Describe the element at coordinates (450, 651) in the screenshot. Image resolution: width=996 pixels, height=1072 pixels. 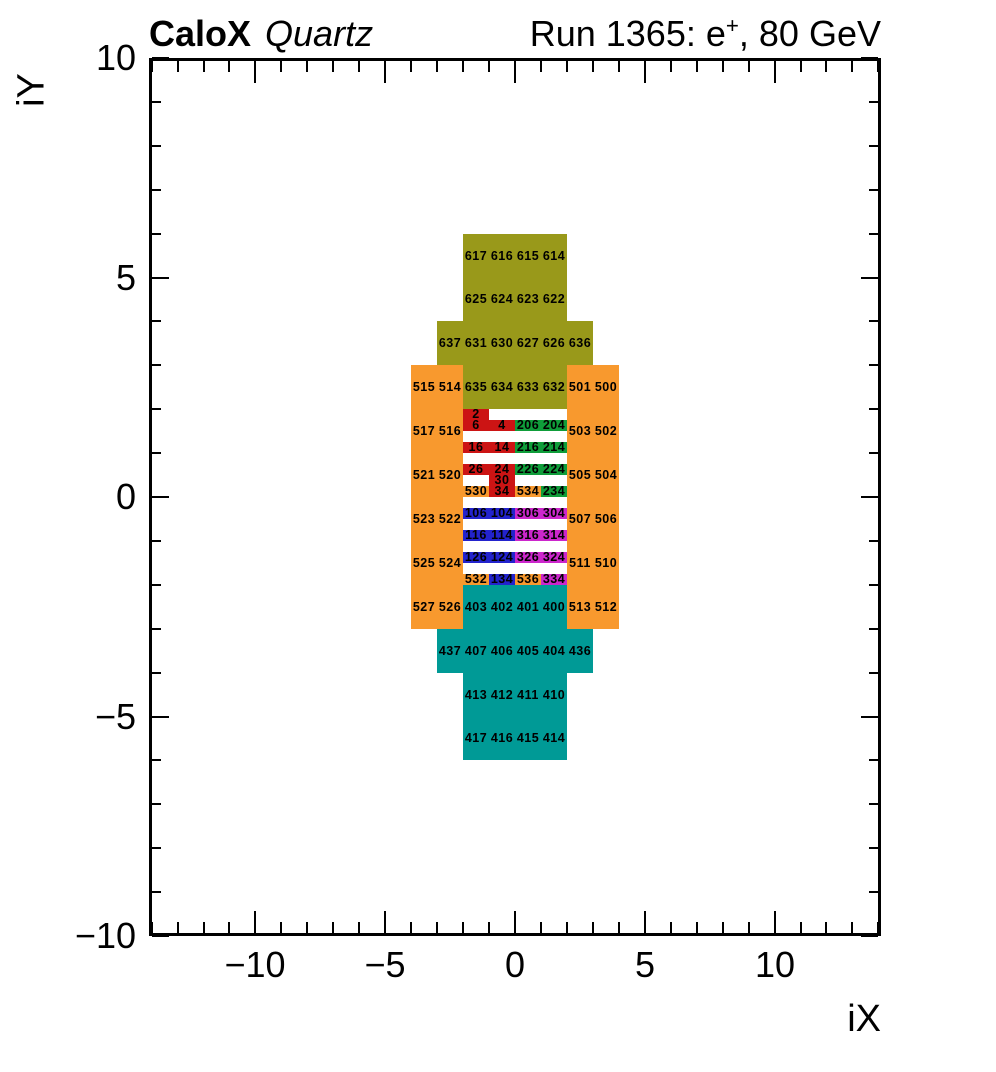
I see `cell-437: 437` at that location.